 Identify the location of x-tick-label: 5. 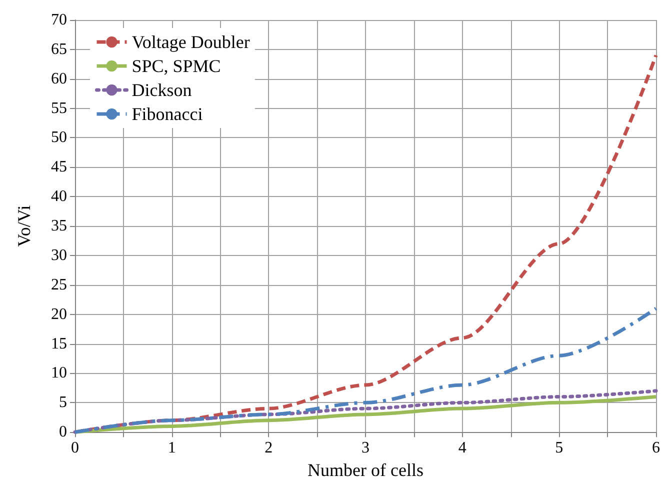
(559, 448).